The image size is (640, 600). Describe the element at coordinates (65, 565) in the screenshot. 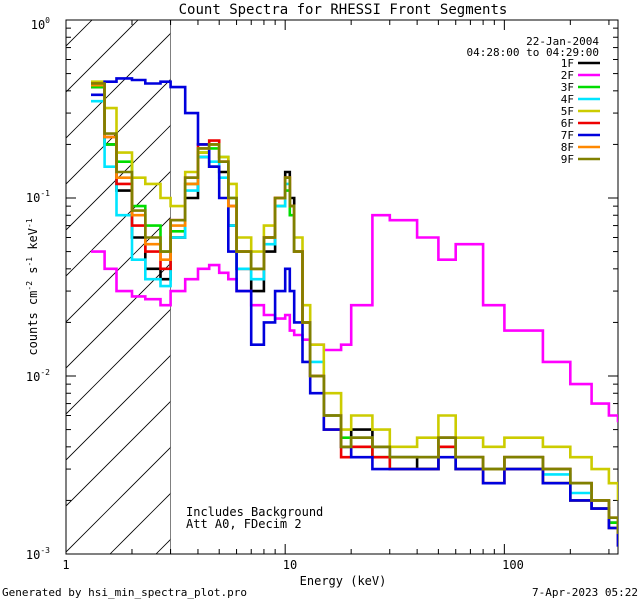

I see `x-tick-label-1: 1` at that location.